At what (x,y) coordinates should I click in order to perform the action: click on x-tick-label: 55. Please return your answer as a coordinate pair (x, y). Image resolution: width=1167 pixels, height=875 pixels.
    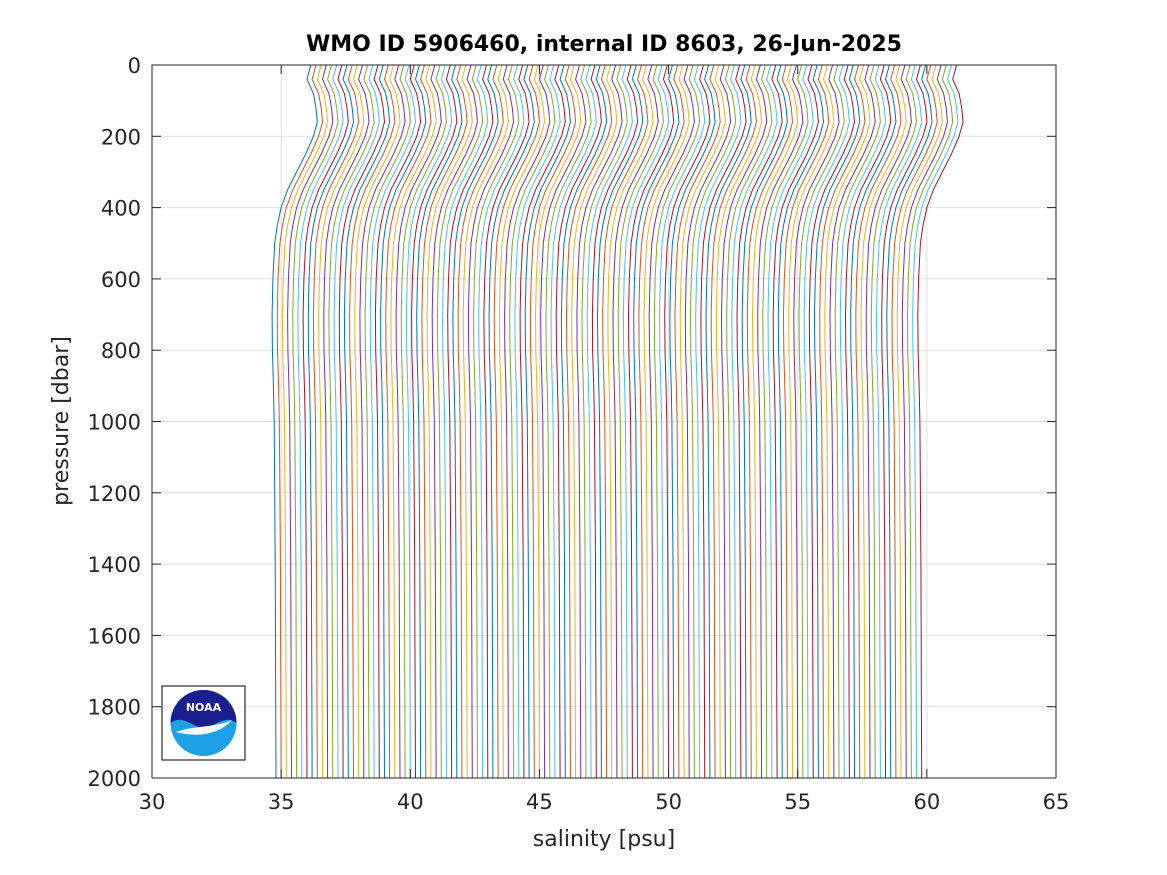
    Looking at the image, I should click on (797, 802).